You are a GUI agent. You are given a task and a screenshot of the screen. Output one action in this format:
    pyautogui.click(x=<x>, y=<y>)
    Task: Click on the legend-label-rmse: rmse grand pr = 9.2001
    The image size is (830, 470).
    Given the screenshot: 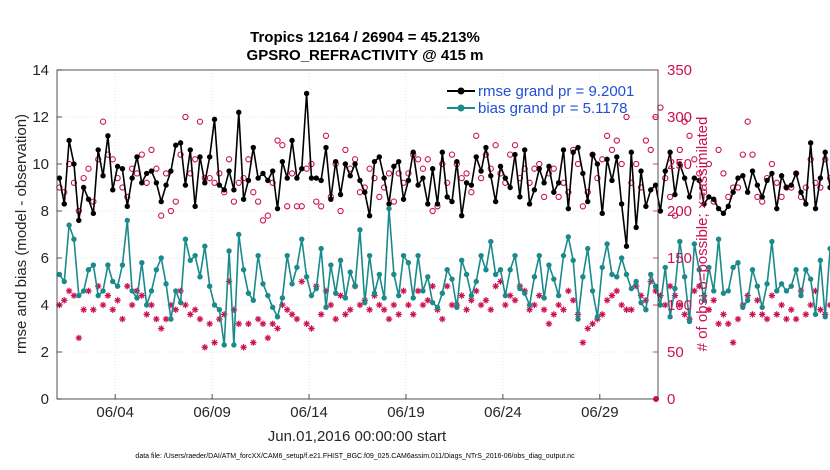 What is the action you would take?
    pyautogui.click(x=556, y=91)
    